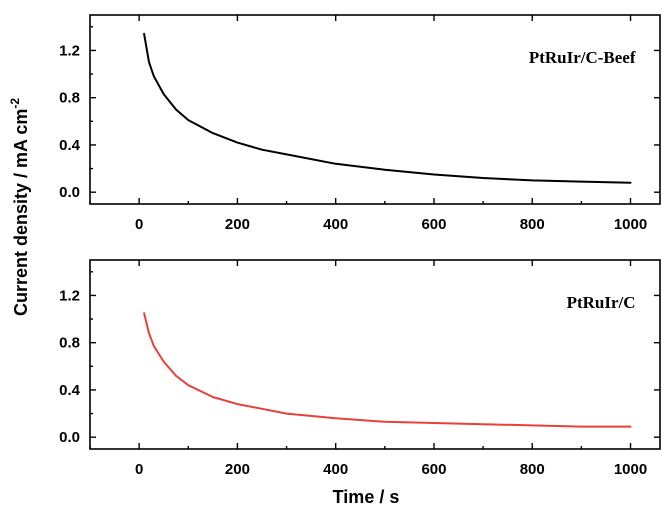 This screenshot has height=509, width=664. I want to click on panel-label: PtRuIr/C, so click(601, 302).